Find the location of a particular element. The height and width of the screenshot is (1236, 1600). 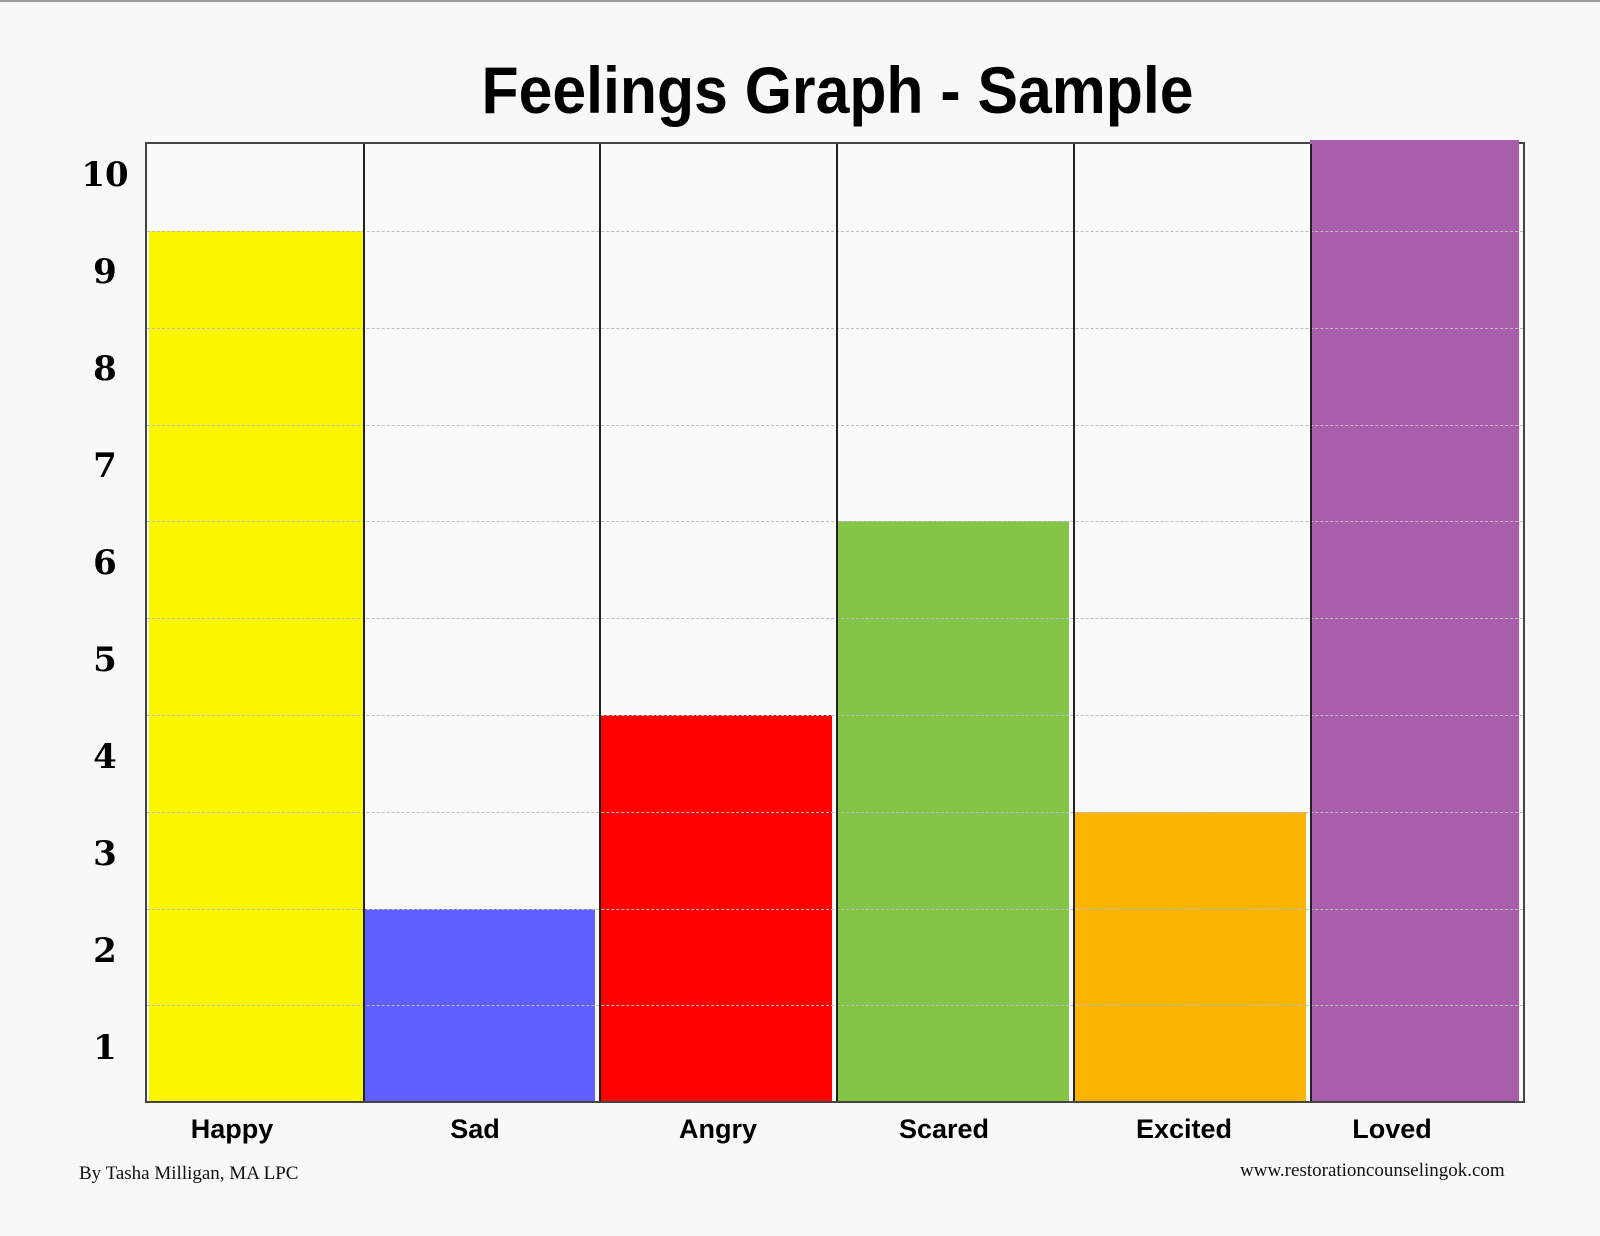

bar-sad is located at coordinates (479, 1004).